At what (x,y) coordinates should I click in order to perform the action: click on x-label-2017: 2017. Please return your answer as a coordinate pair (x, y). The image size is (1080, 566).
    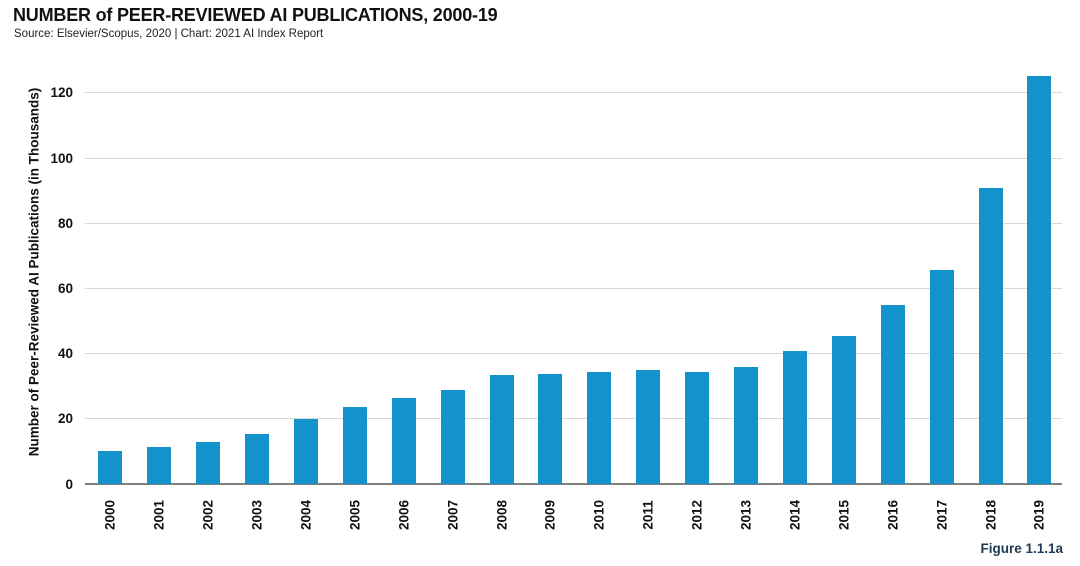
    Looking at the image, I should click on (941, 515).